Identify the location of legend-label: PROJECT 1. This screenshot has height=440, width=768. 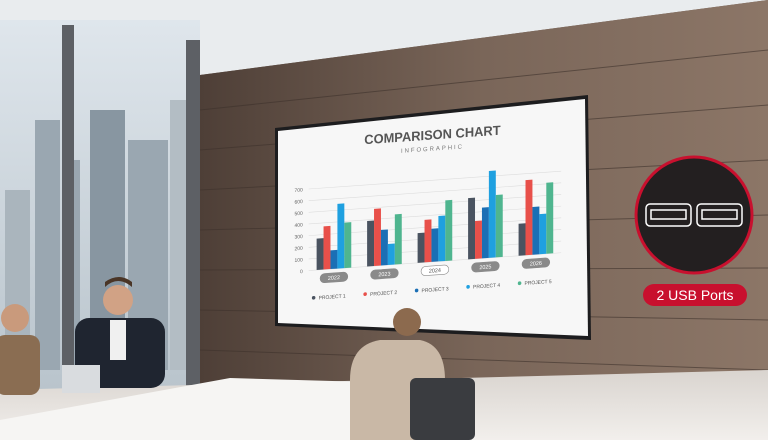
(332, 297).